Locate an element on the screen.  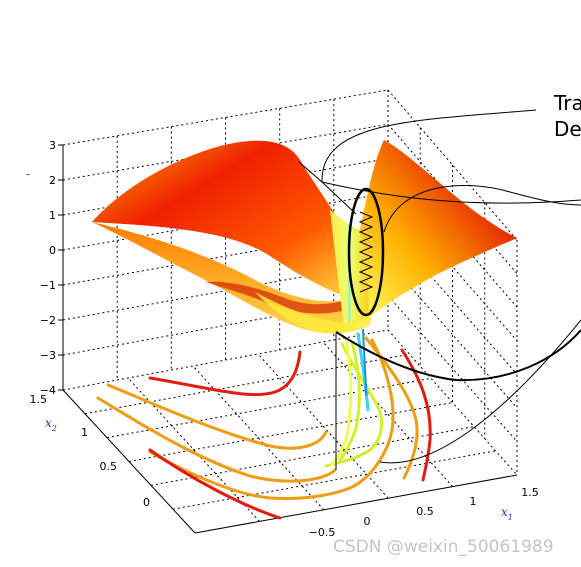
z-axis: 3 2 1 0 −1 −2 −3 −4 is located at coordinates (51, 268).